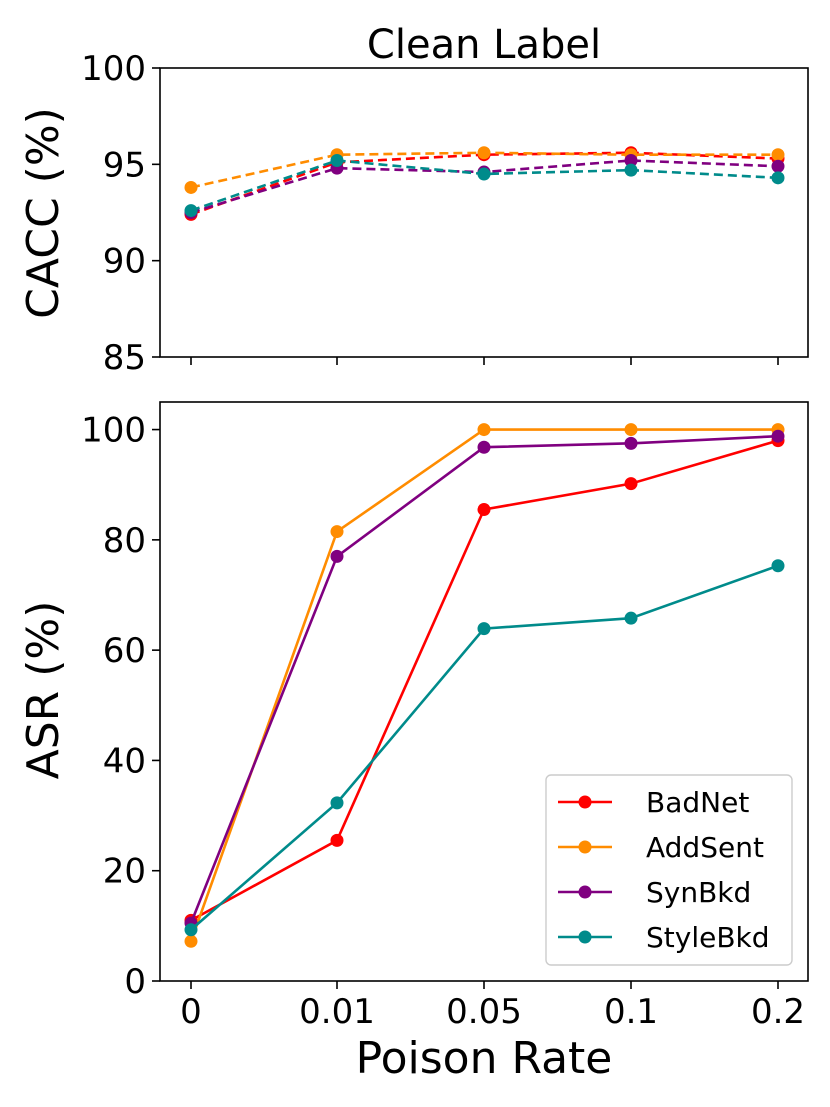 The width and height of the screenshot is (830, 1107). Describe the element at coordinates (484, 447) in the screenshot. I see `asr-point-synbkd-0.05` at that location.